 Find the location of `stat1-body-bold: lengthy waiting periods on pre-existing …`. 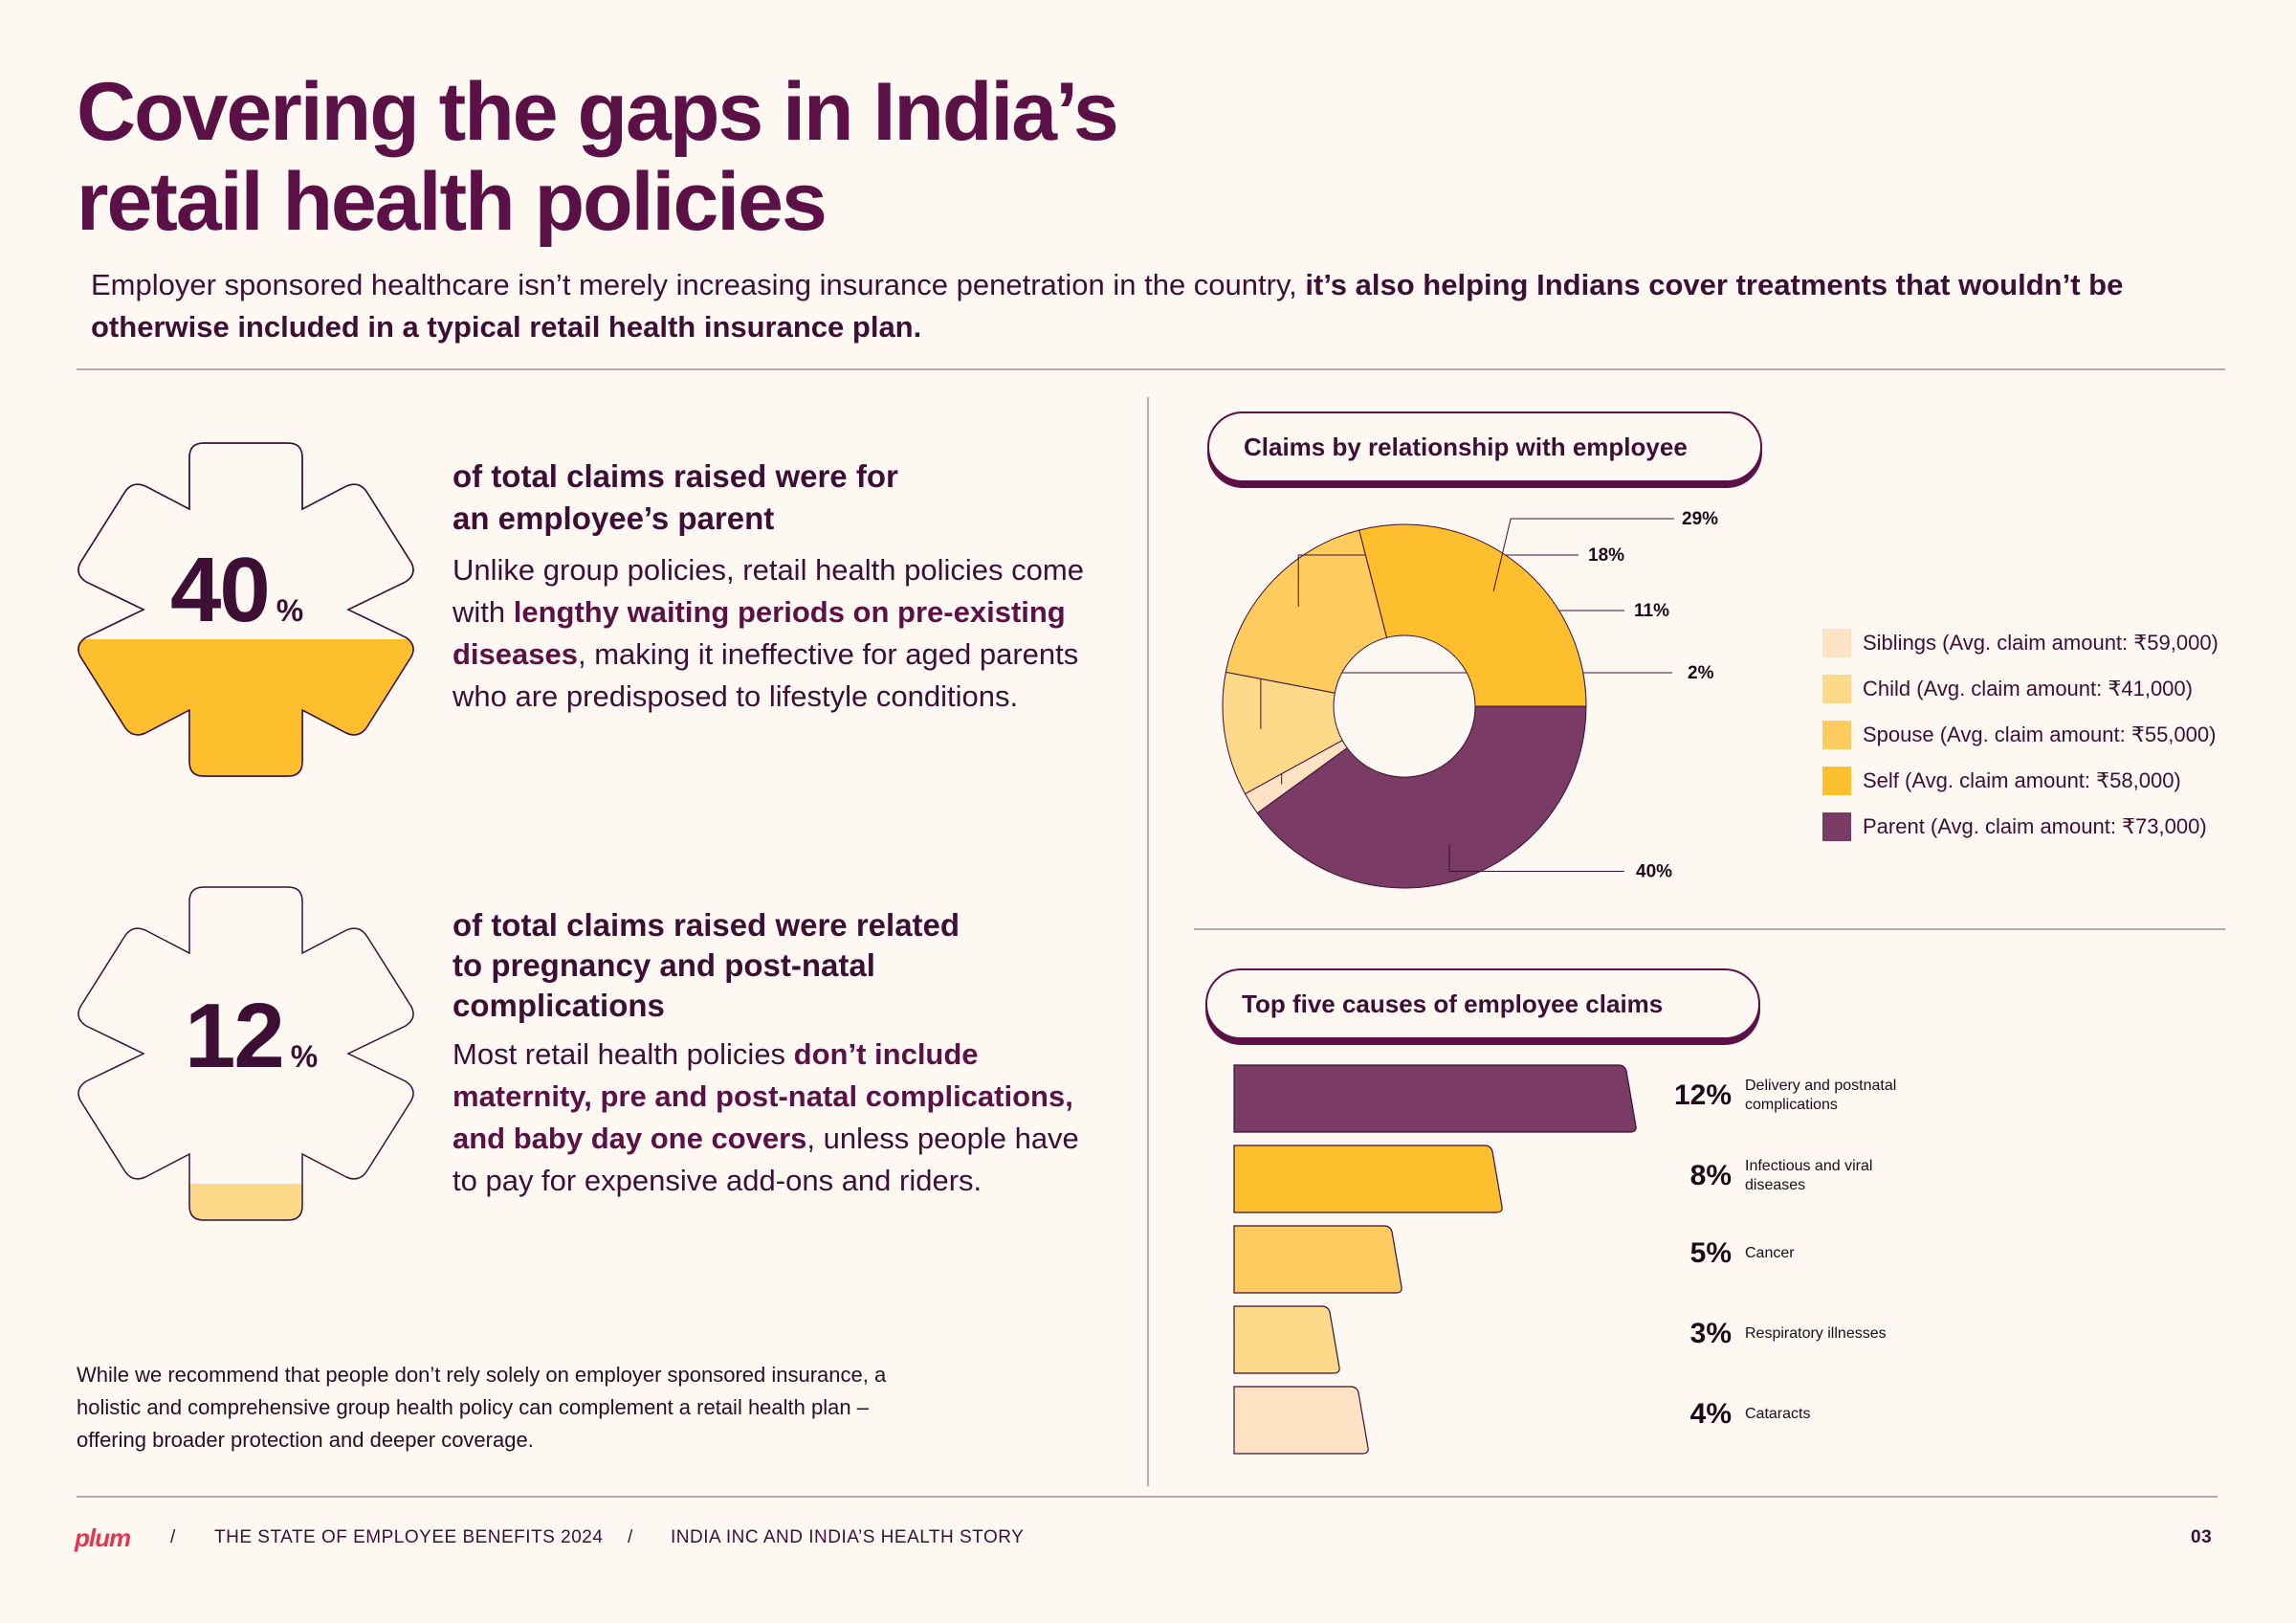

stat1-body-bold: lengthy waiting periods on pre-existing … is located at coordinates (760, 633).